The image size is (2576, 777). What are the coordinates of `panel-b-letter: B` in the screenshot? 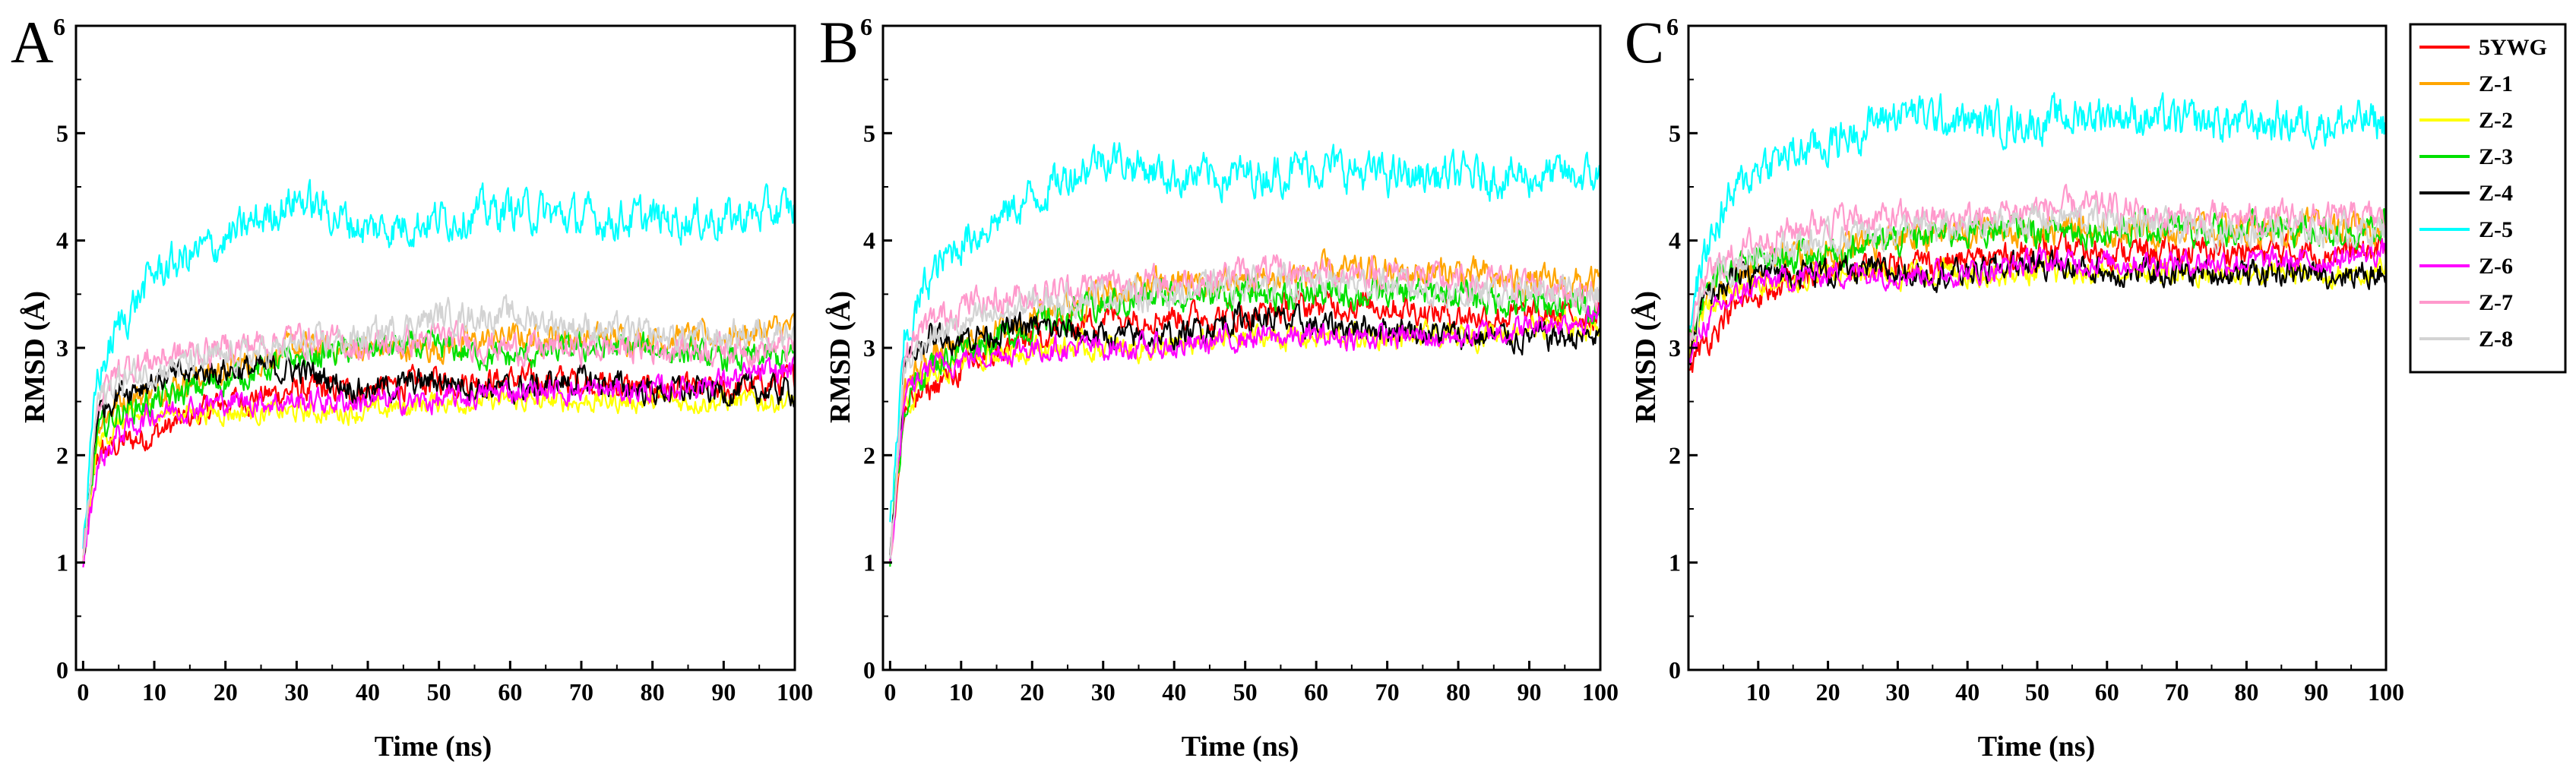 It's located at (839, 42).